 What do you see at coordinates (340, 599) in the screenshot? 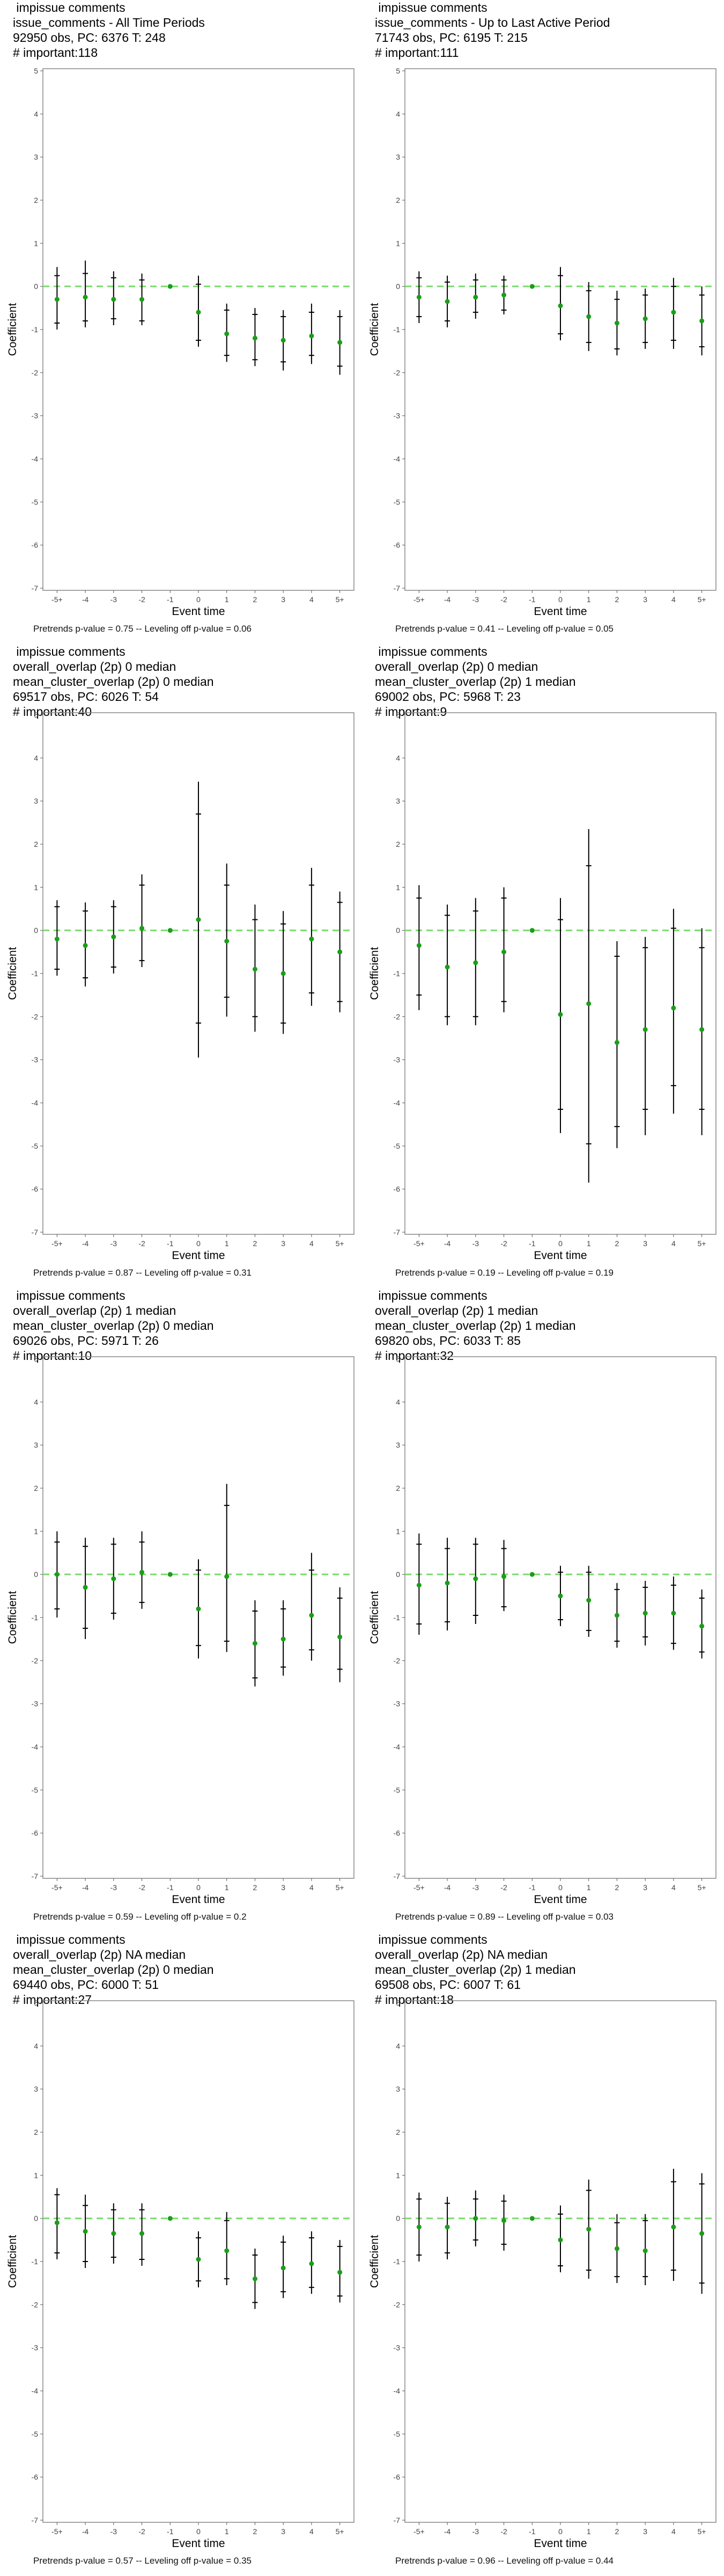
I see `x-tick-label: 5+` at bounding box center [340, 599].